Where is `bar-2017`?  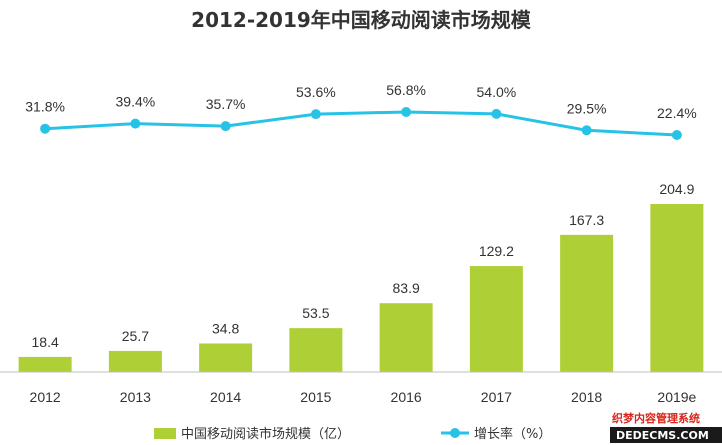 bar-2017 is located at coordinates (496, 319).